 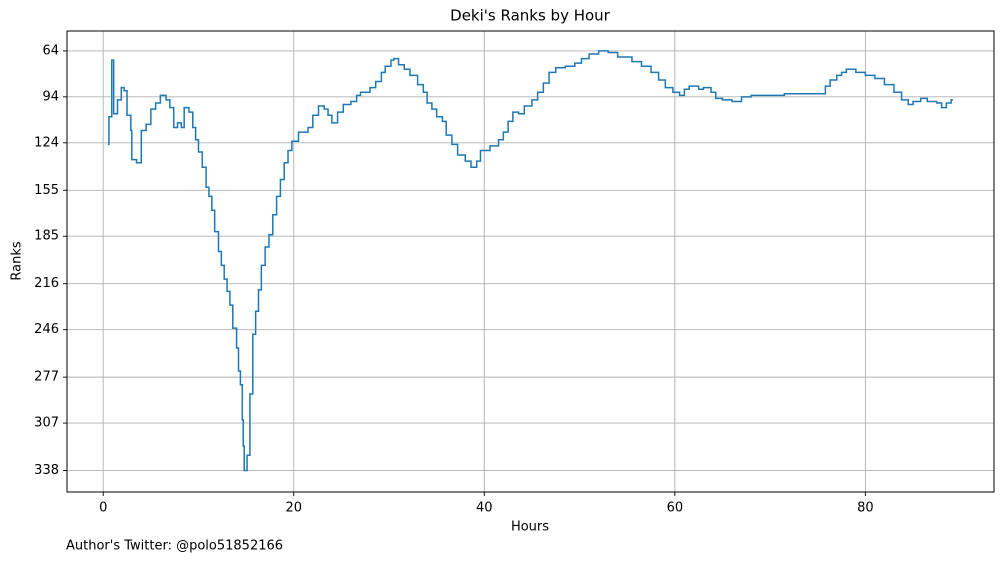 What do you see at coordinates (174, 546) in the screenshot?
I see `footnote: Author's Twitter: @polo51852166` at bounding box center [174, 546].